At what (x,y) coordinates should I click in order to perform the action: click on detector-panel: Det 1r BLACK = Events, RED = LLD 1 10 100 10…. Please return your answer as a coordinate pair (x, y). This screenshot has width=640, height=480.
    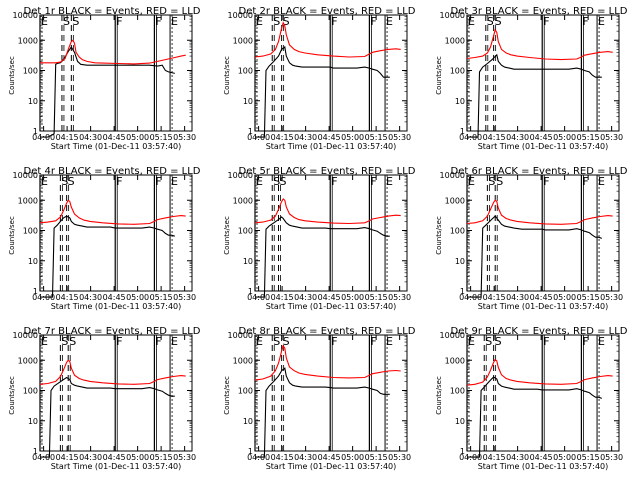
    Looking at the image, I should click on (104, 78).